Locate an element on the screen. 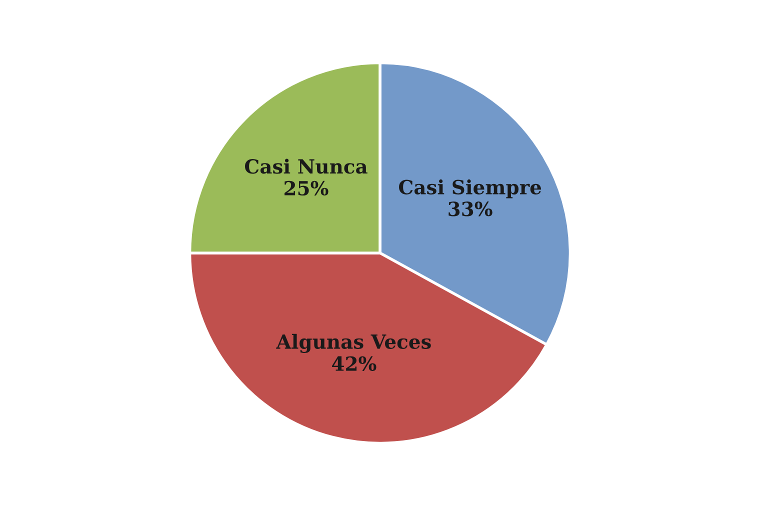  data-label: 25% is located at coordinates (306, 188).